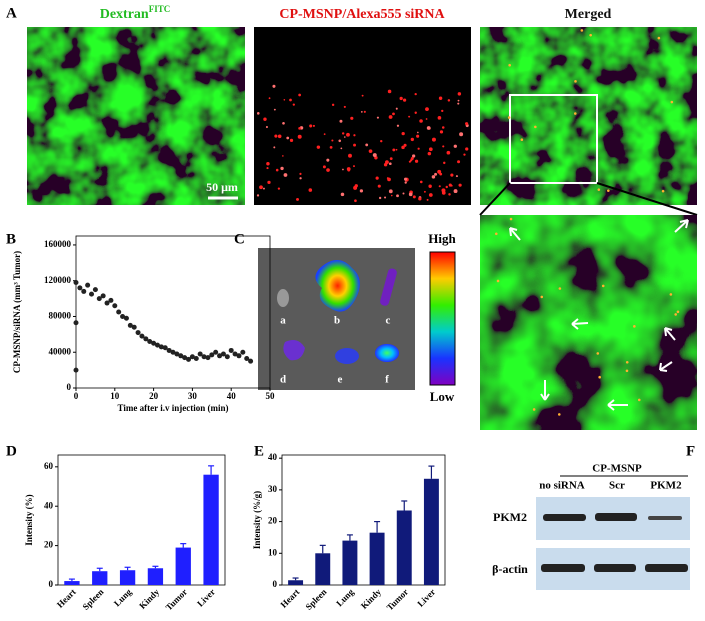 Image resolution: width=705 pixels, height=621 pixels. What do you see at coordinates (154, 396) in the screenshot?
I see `x-tick-label: 20` at bounding box center [154, 396].